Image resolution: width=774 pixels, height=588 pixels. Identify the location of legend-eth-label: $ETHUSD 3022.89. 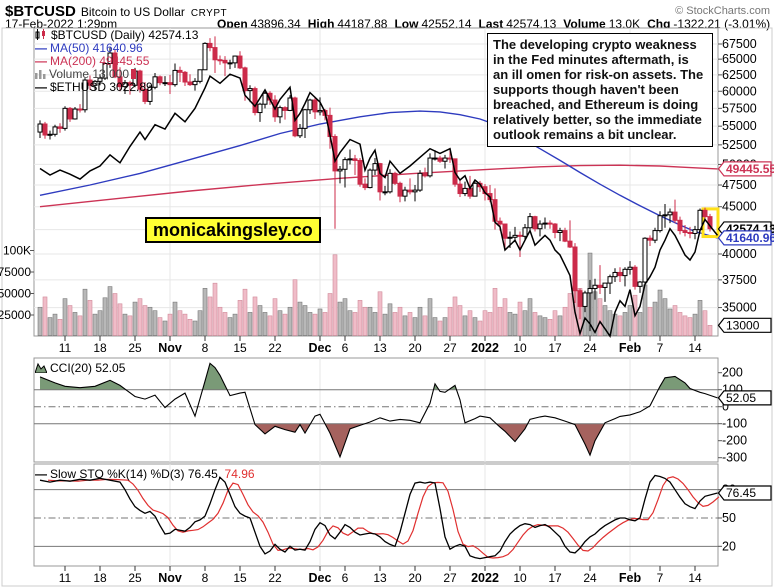
(101, 87).